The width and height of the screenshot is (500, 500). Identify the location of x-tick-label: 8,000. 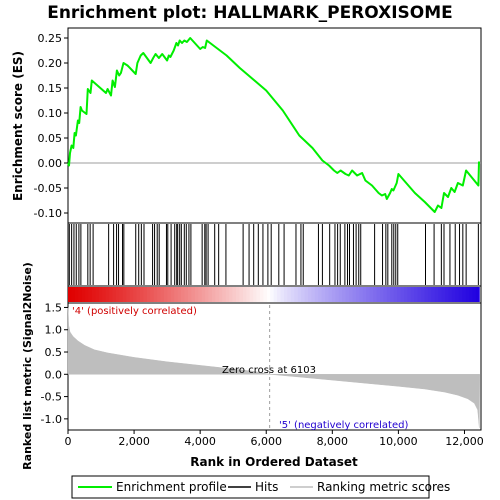
(333, 441).